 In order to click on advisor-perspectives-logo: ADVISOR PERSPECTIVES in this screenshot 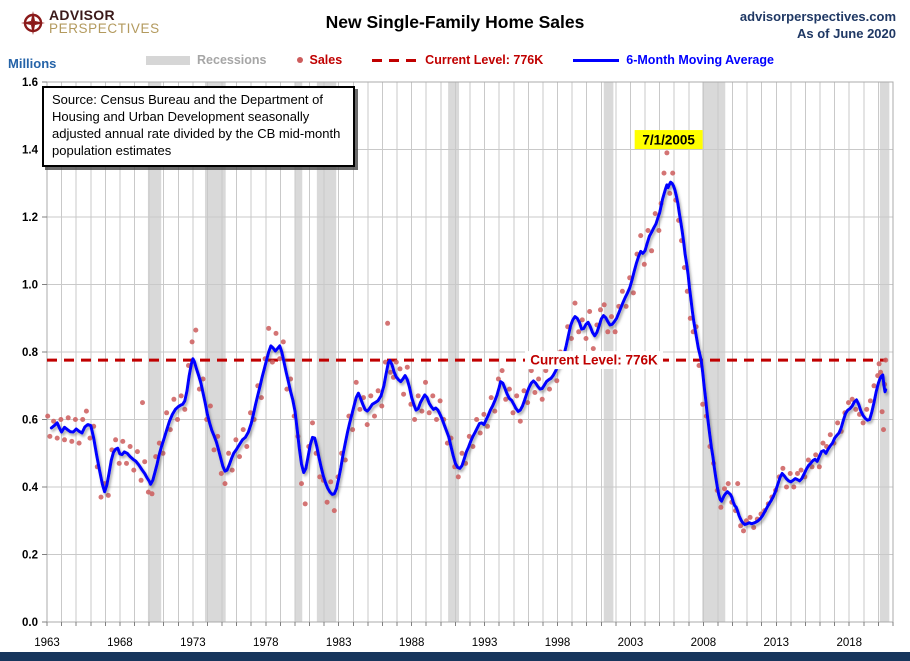, I will do `click(90, 21)`.